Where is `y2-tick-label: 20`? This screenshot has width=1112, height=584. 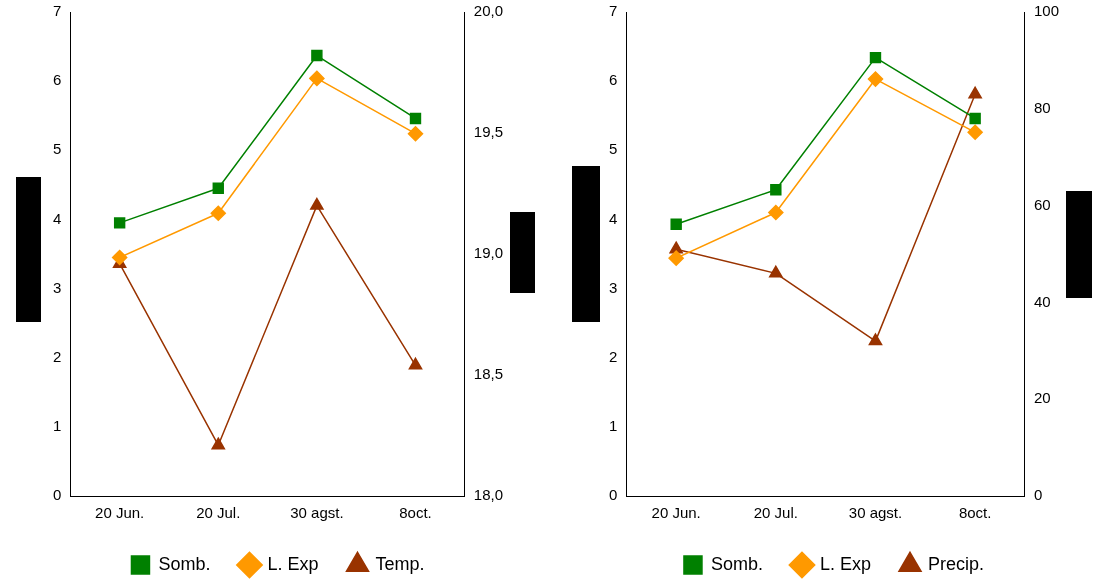 y2-tick-label: 20 is located at coordinates (1042, 398).